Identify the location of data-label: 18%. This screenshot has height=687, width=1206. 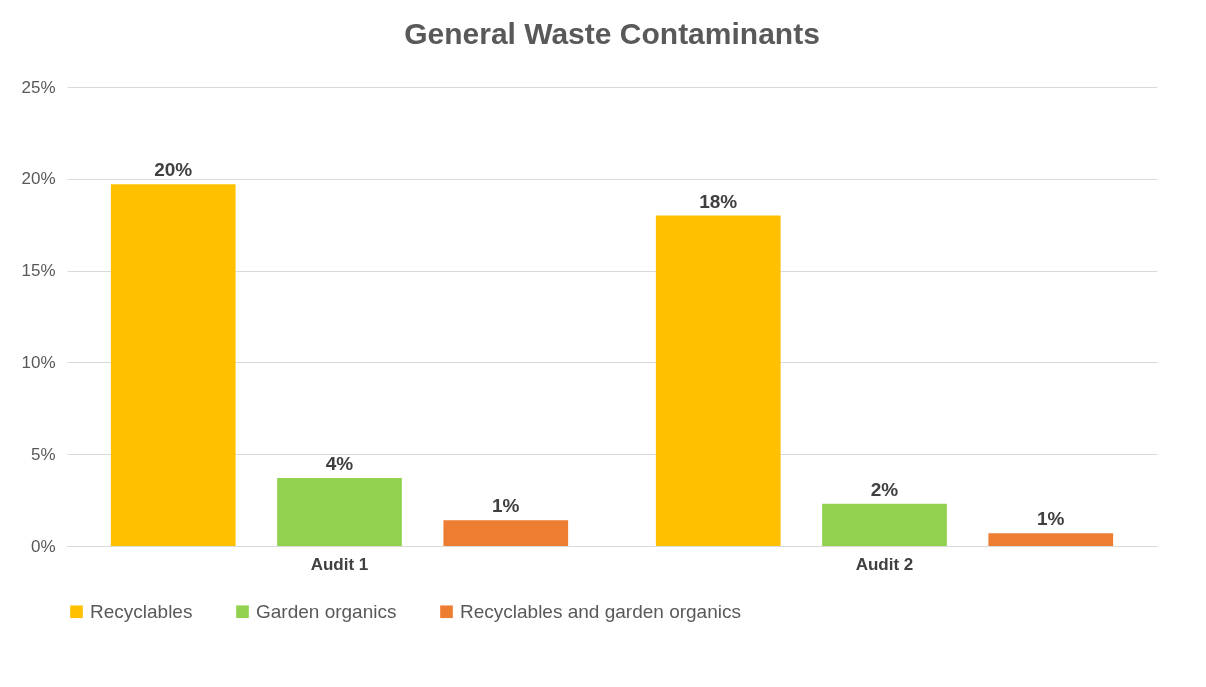
(718, 201).